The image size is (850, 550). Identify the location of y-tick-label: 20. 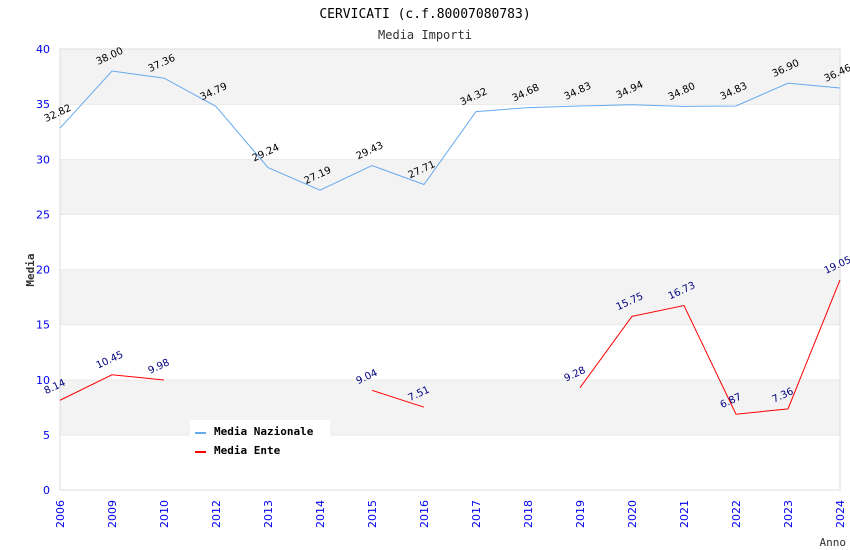
(43, 270).